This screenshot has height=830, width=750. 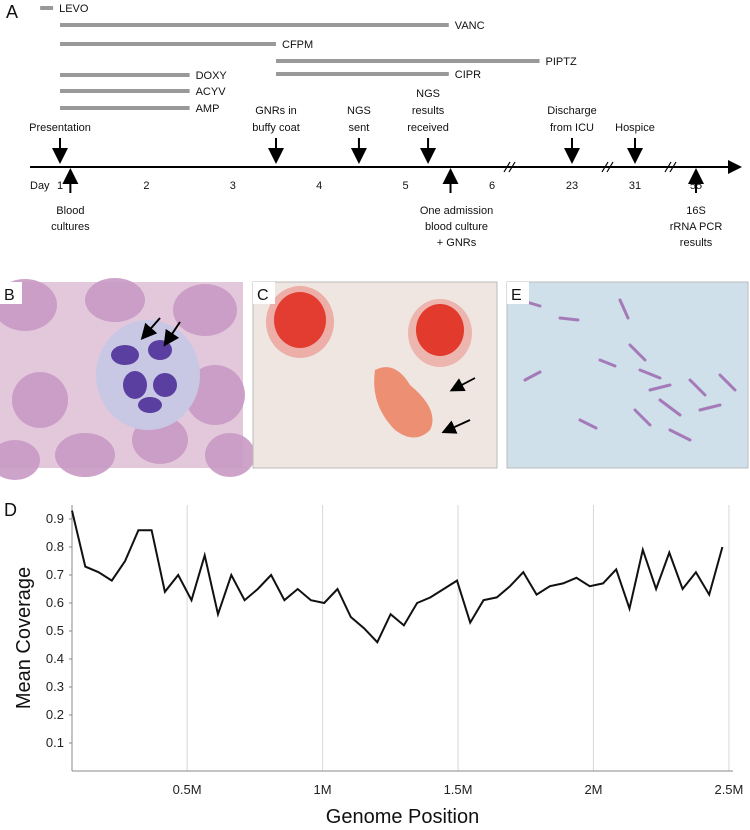 I want to click on day-tick-label: 23, so click(x=572, y=186).